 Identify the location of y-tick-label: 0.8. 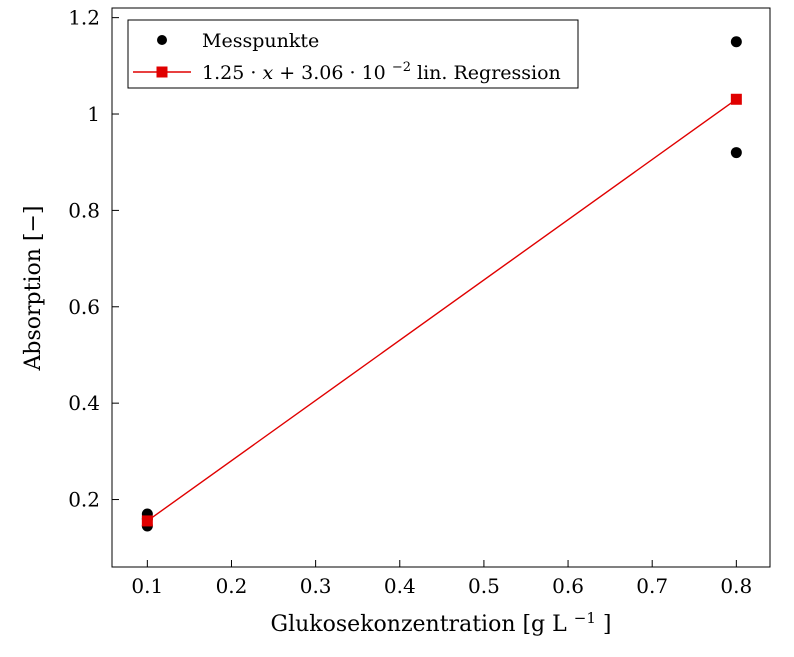
(84, 210).